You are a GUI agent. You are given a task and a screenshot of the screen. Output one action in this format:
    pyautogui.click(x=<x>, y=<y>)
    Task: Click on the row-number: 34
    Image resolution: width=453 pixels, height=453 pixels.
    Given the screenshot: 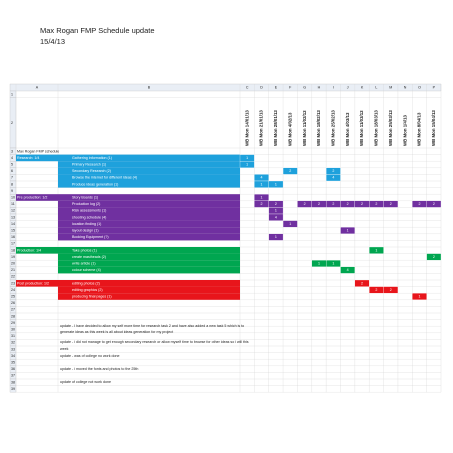 What is the action you would take?
    pyautogui.click(x=13, y=356)
    